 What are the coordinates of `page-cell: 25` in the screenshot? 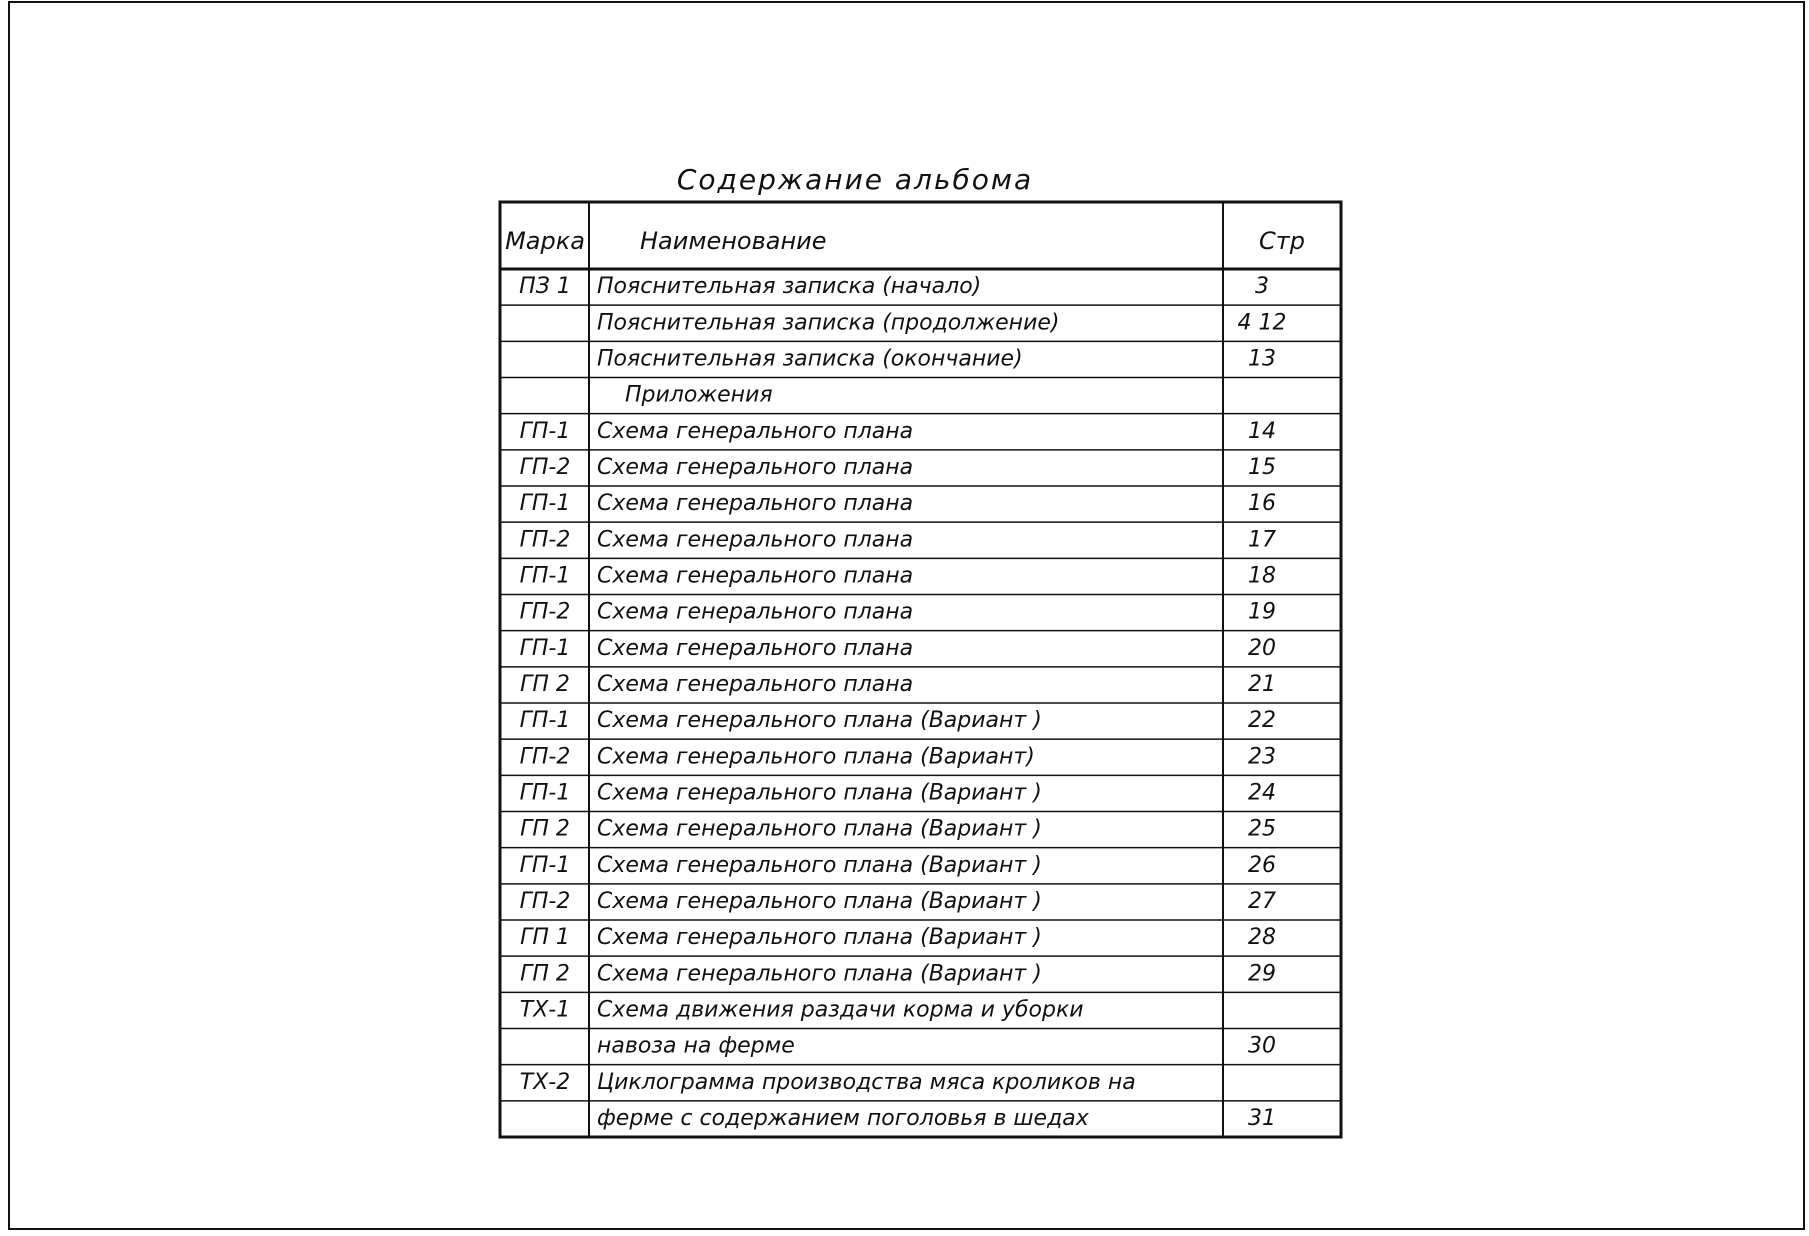 It's located at (1262, 829).